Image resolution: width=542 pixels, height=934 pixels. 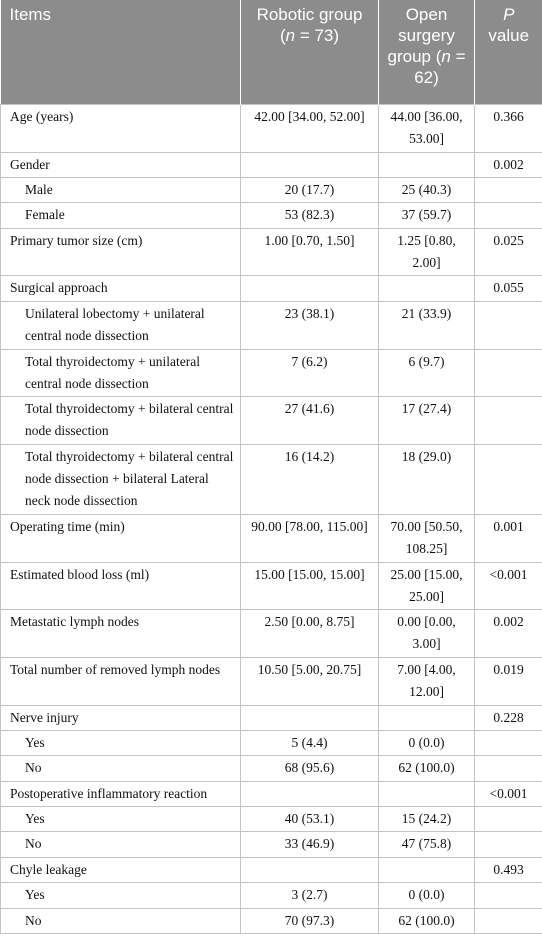 What do you see at coordinates (426, 128) in the screenshot?
I see `value-cell: 44.00 [36.00, 53.00]` at bounding box center [426, 128].